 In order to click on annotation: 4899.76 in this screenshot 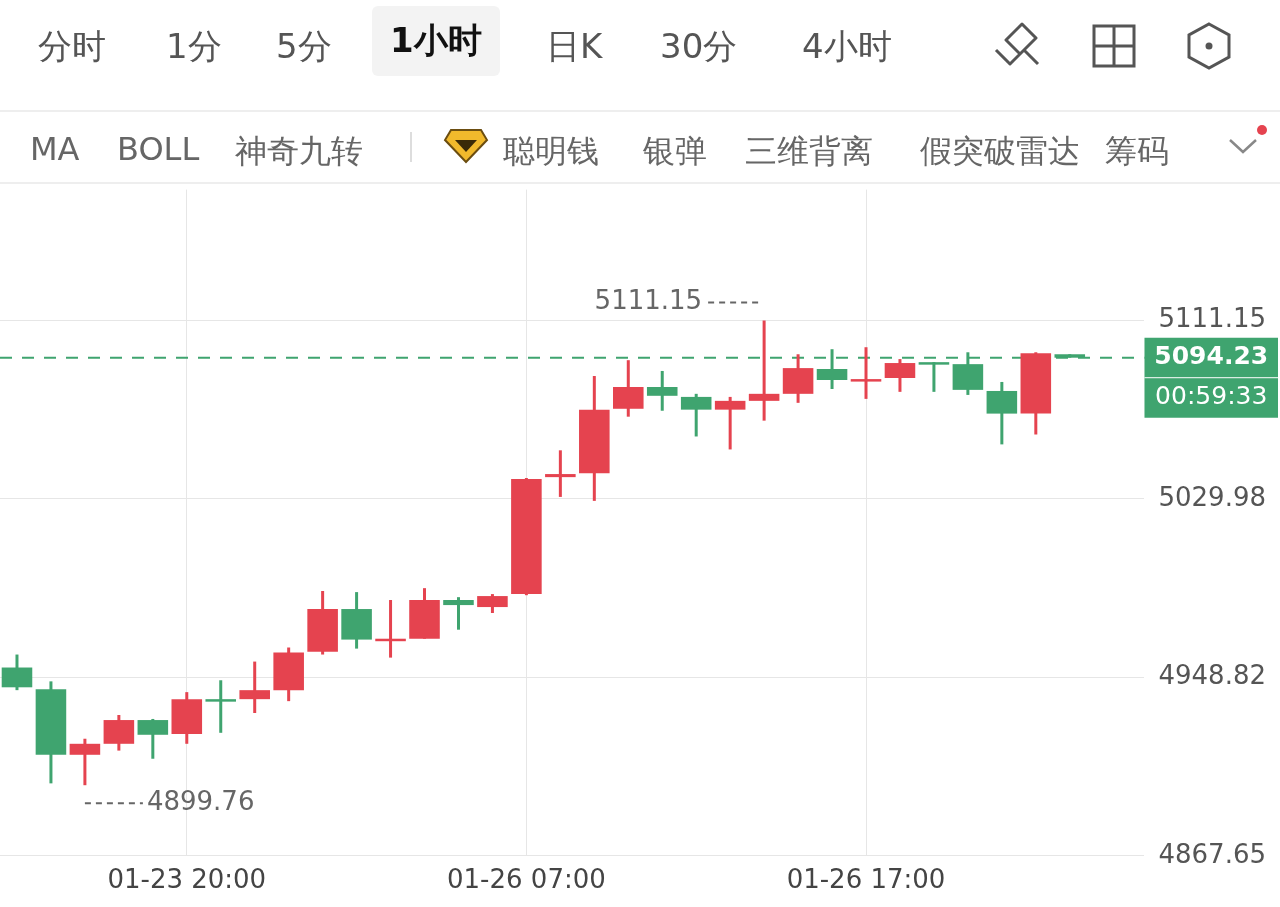, I will do `click(200, 800)`.